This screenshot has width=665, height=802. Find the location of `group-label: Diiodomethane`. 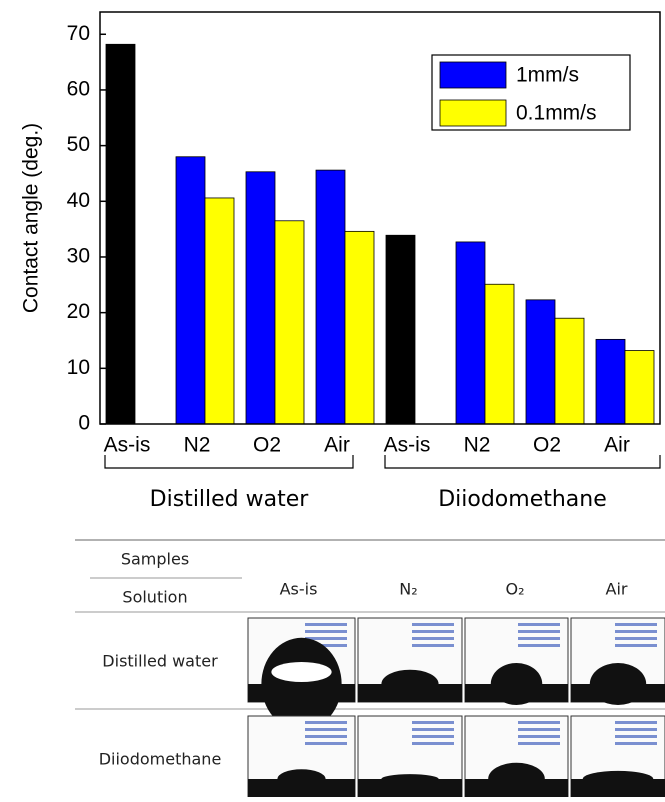

group-label: Diiodomethane is located at coordinates (522, 499).